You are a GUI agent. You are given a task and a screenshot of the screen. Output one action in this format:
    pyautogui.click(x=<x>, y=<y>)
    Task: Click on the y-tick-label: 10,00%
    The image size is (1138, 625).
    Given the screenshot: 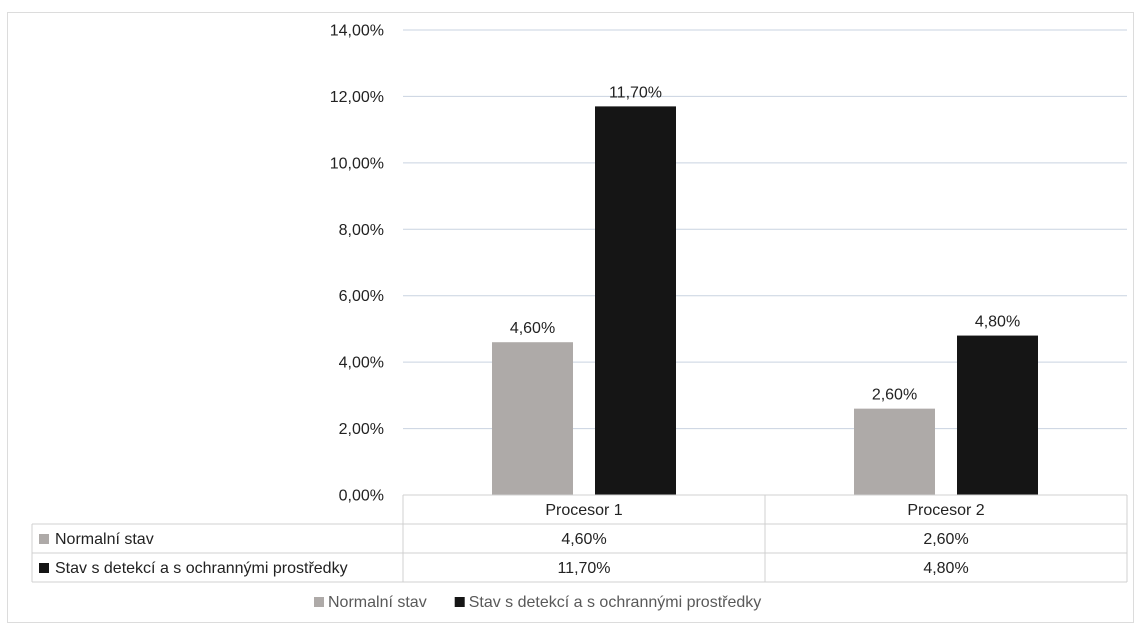 What is the action you would take?
    pyautogui.click(x=357, y=163)
    